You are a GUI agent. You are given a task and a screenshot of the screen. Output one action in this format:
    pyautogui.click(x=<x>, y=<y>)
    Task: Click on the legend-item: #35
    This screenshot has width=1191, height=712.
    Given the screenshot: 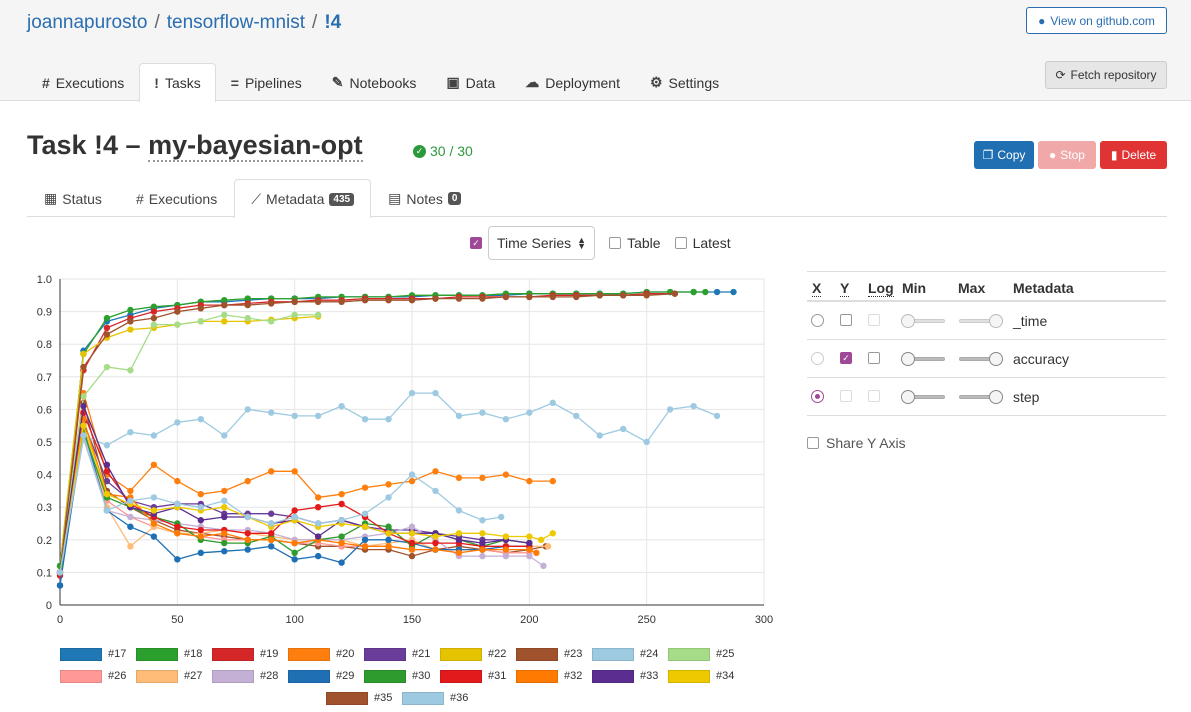 What is the action you would take?
    pyautogui.click(x=364, y=698)
    